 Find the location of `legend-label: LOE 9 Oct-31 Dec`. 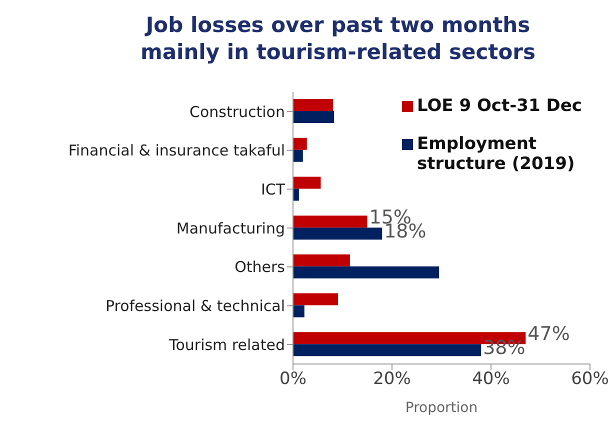

legend-label: LOE 9 Oct-31 Dec is located at coordinates (499, 106).